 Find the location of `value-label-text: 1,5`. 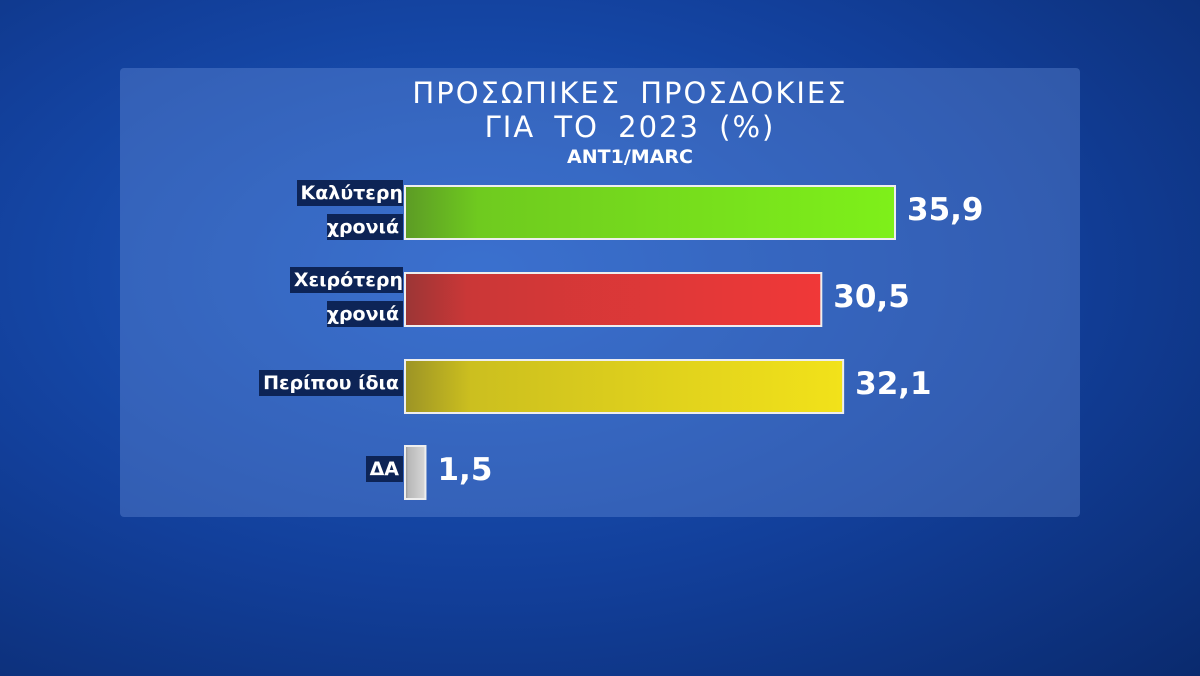

value-label-text: 1,5 is located at coordinates (465, 470).